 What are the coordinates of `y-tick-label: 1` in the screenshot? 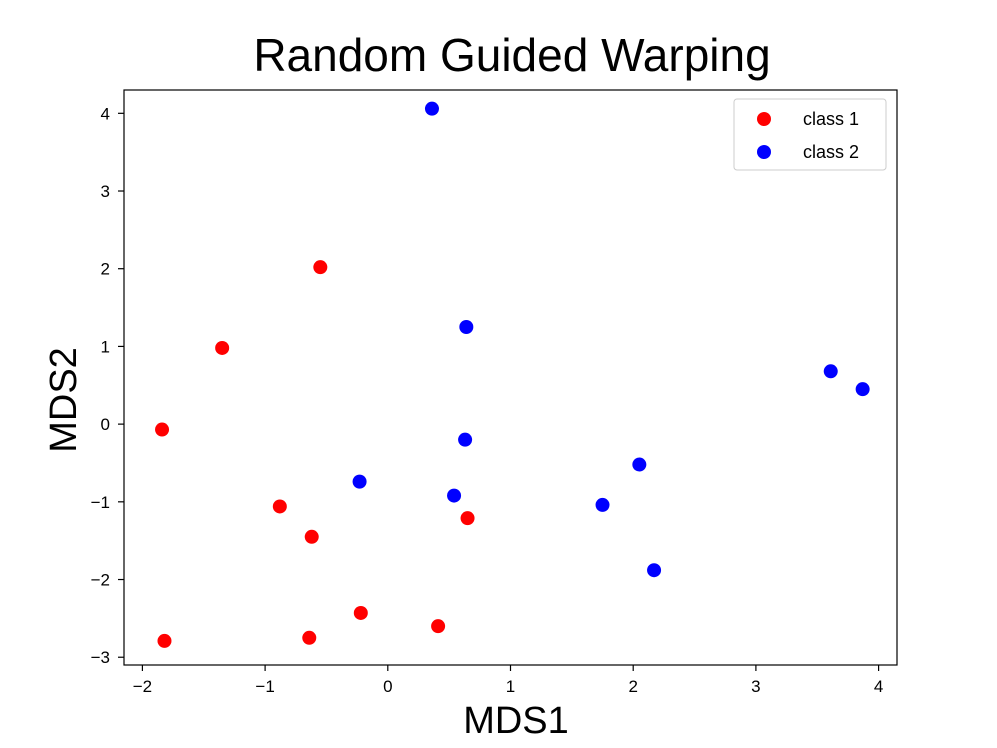 It's located at (105, 346).